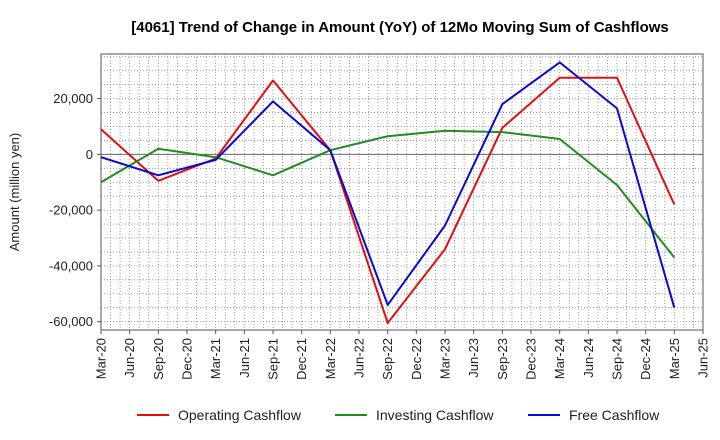  Describe the element at coordinates (359, 358) in the screenshot. I see `x-tick-label: Jun-22` at that location.